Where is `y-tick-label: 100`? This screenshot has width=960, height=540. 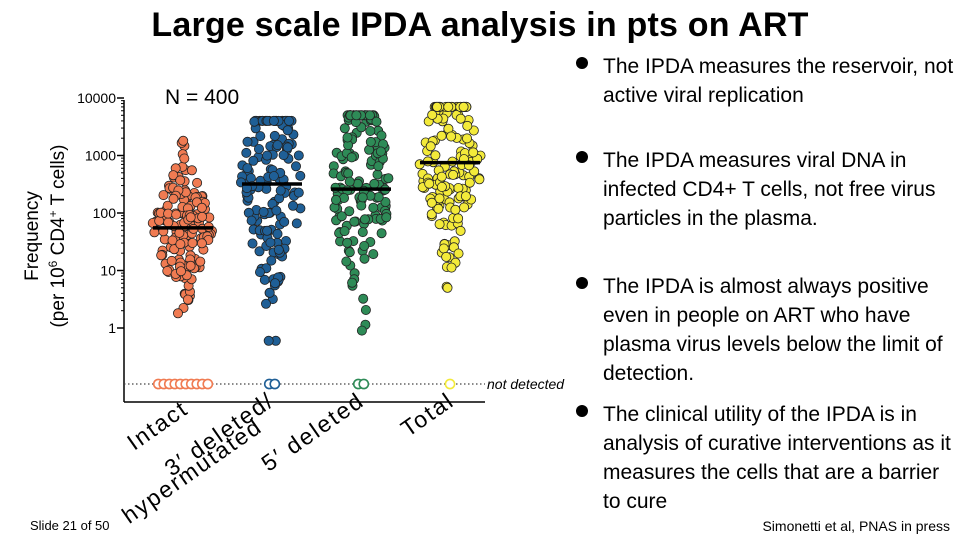 y-tick-label: 100 is located at coordinates (105, 213).